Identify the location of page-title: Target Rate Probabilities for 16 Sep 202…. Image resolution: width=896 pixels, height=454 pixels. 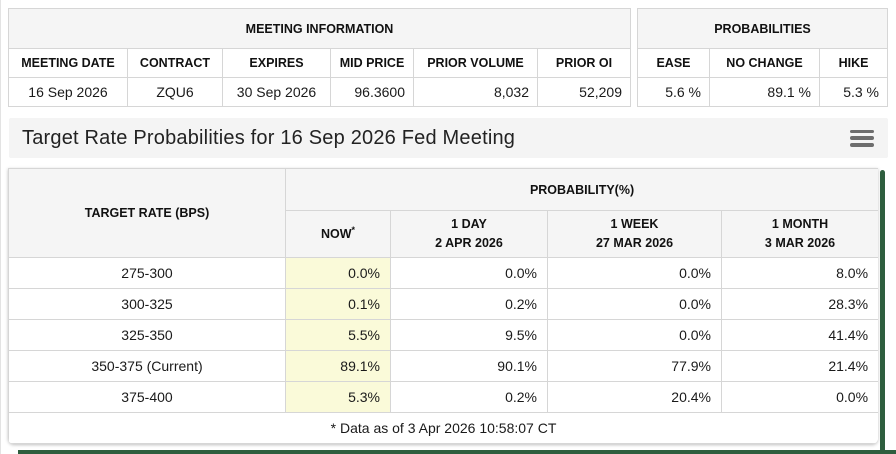
(269, 137).